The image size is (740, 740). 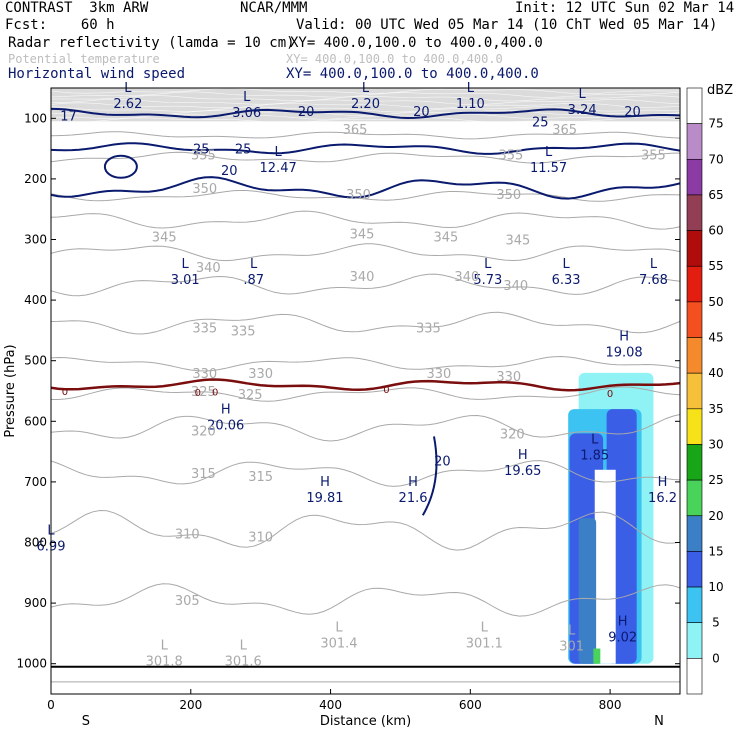 I want to click on contour-label-theta: 355, so click(x=203, y=156).